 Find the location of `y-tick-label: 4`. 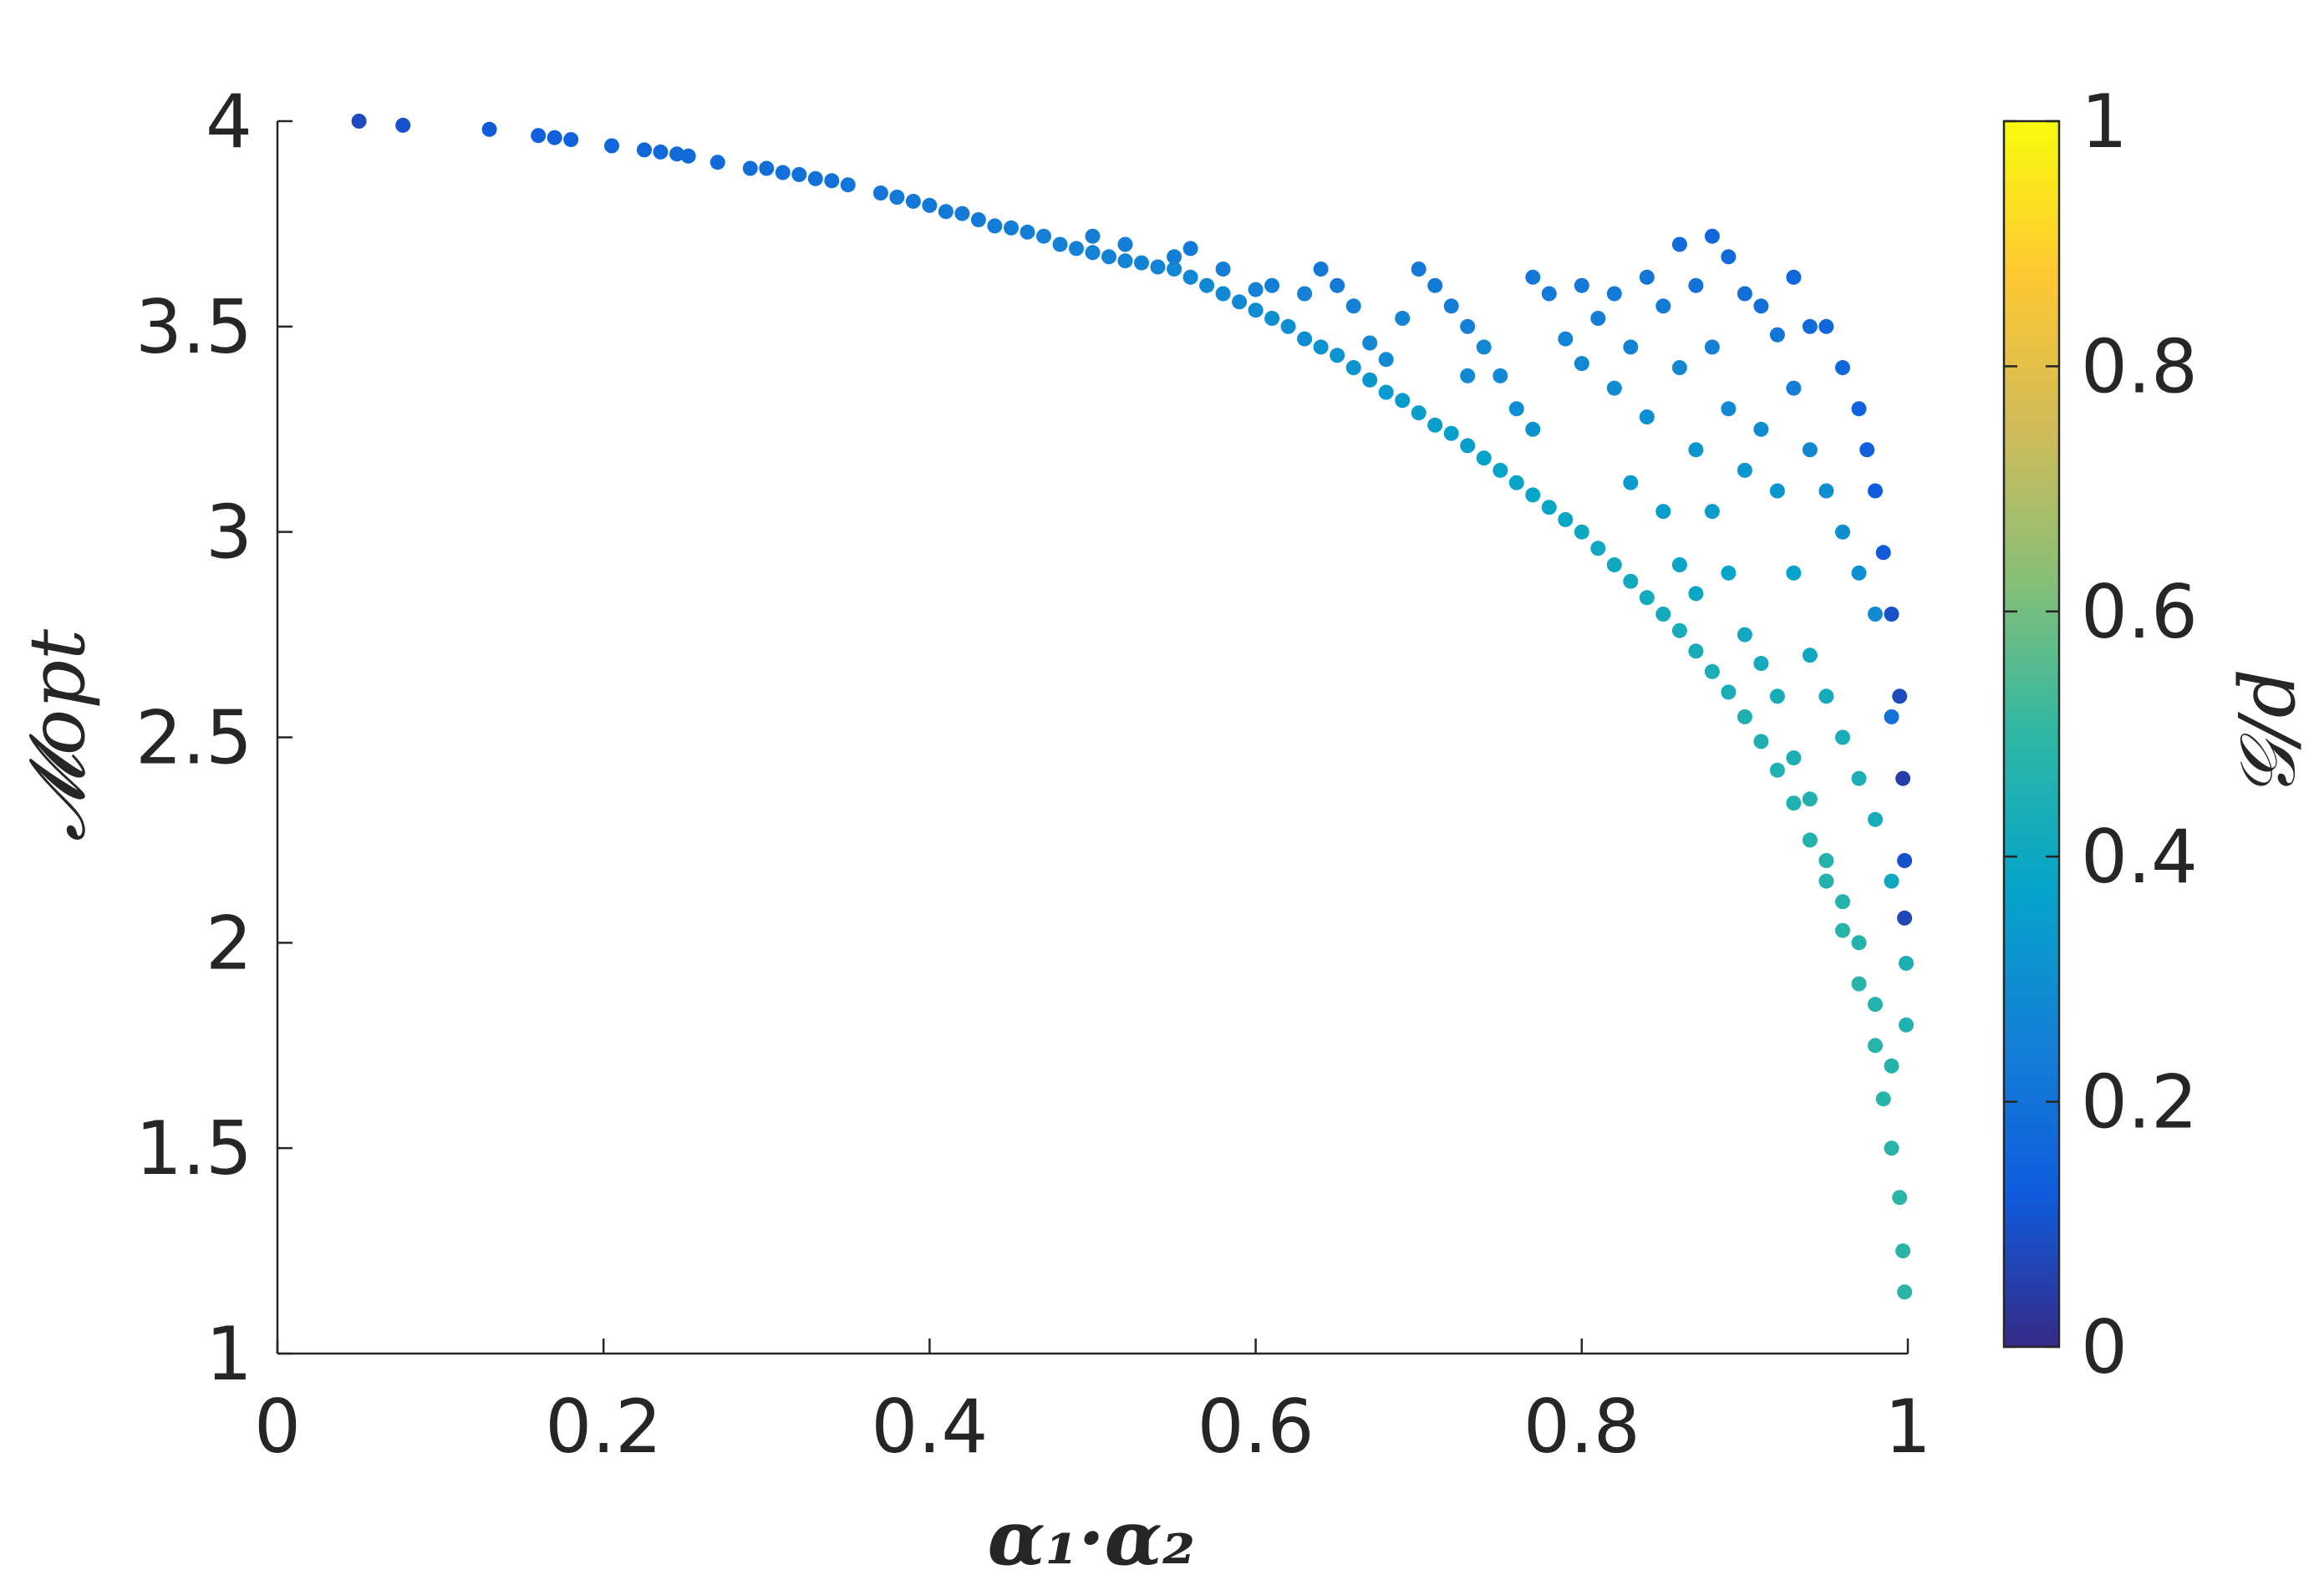

y-tick-label: 4 is located at coordinates (229, 122).